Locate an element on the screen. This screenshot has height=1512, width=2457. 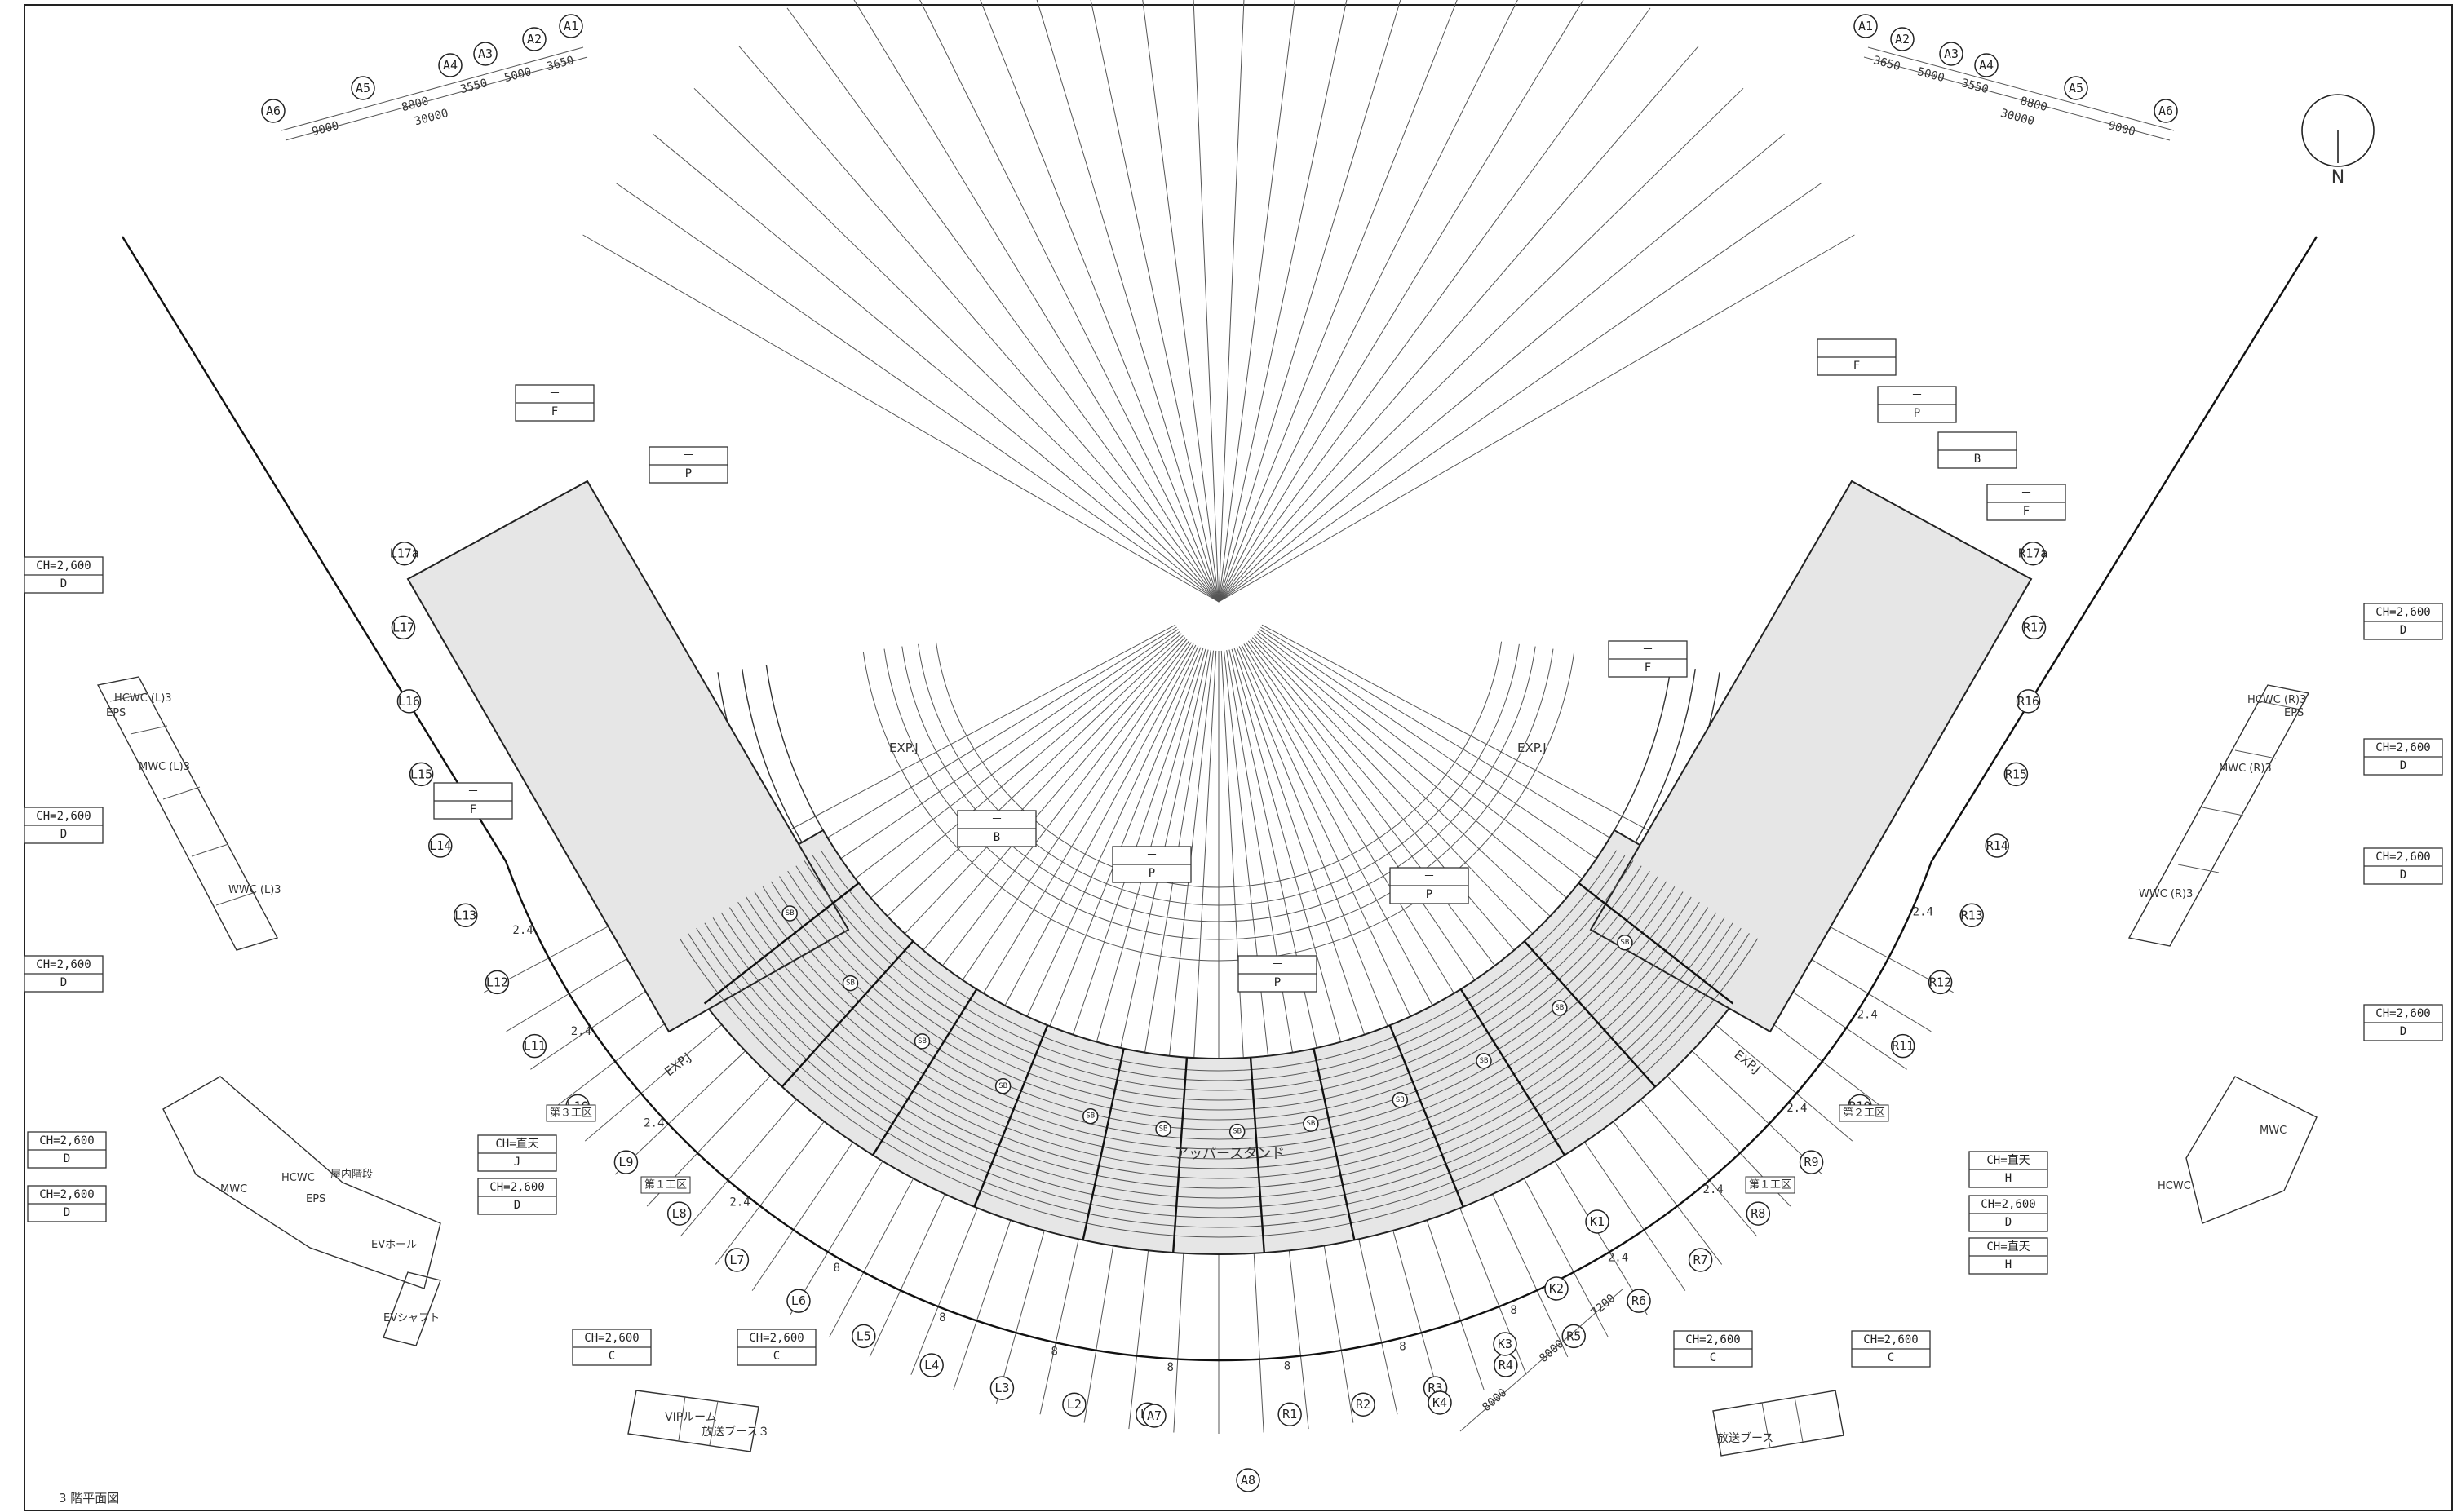
grid-bubble-label: A8 is located at coordinates (1248, 1481).